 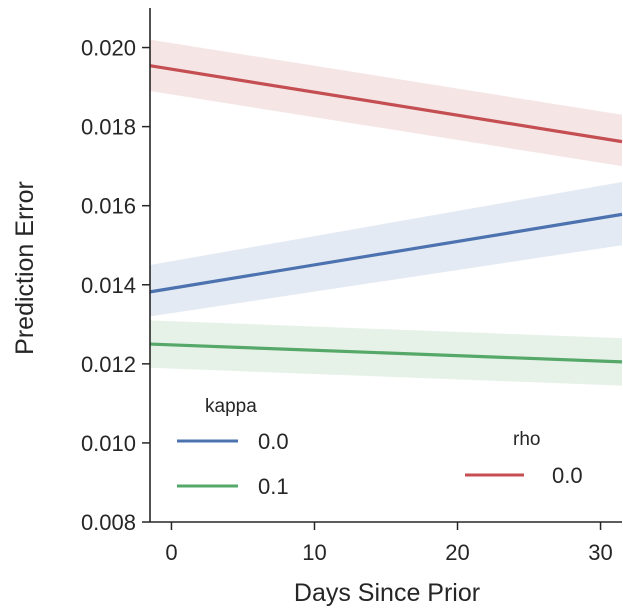 I want to click on y-tick-label: 0.010, so click(x=108, y=443).